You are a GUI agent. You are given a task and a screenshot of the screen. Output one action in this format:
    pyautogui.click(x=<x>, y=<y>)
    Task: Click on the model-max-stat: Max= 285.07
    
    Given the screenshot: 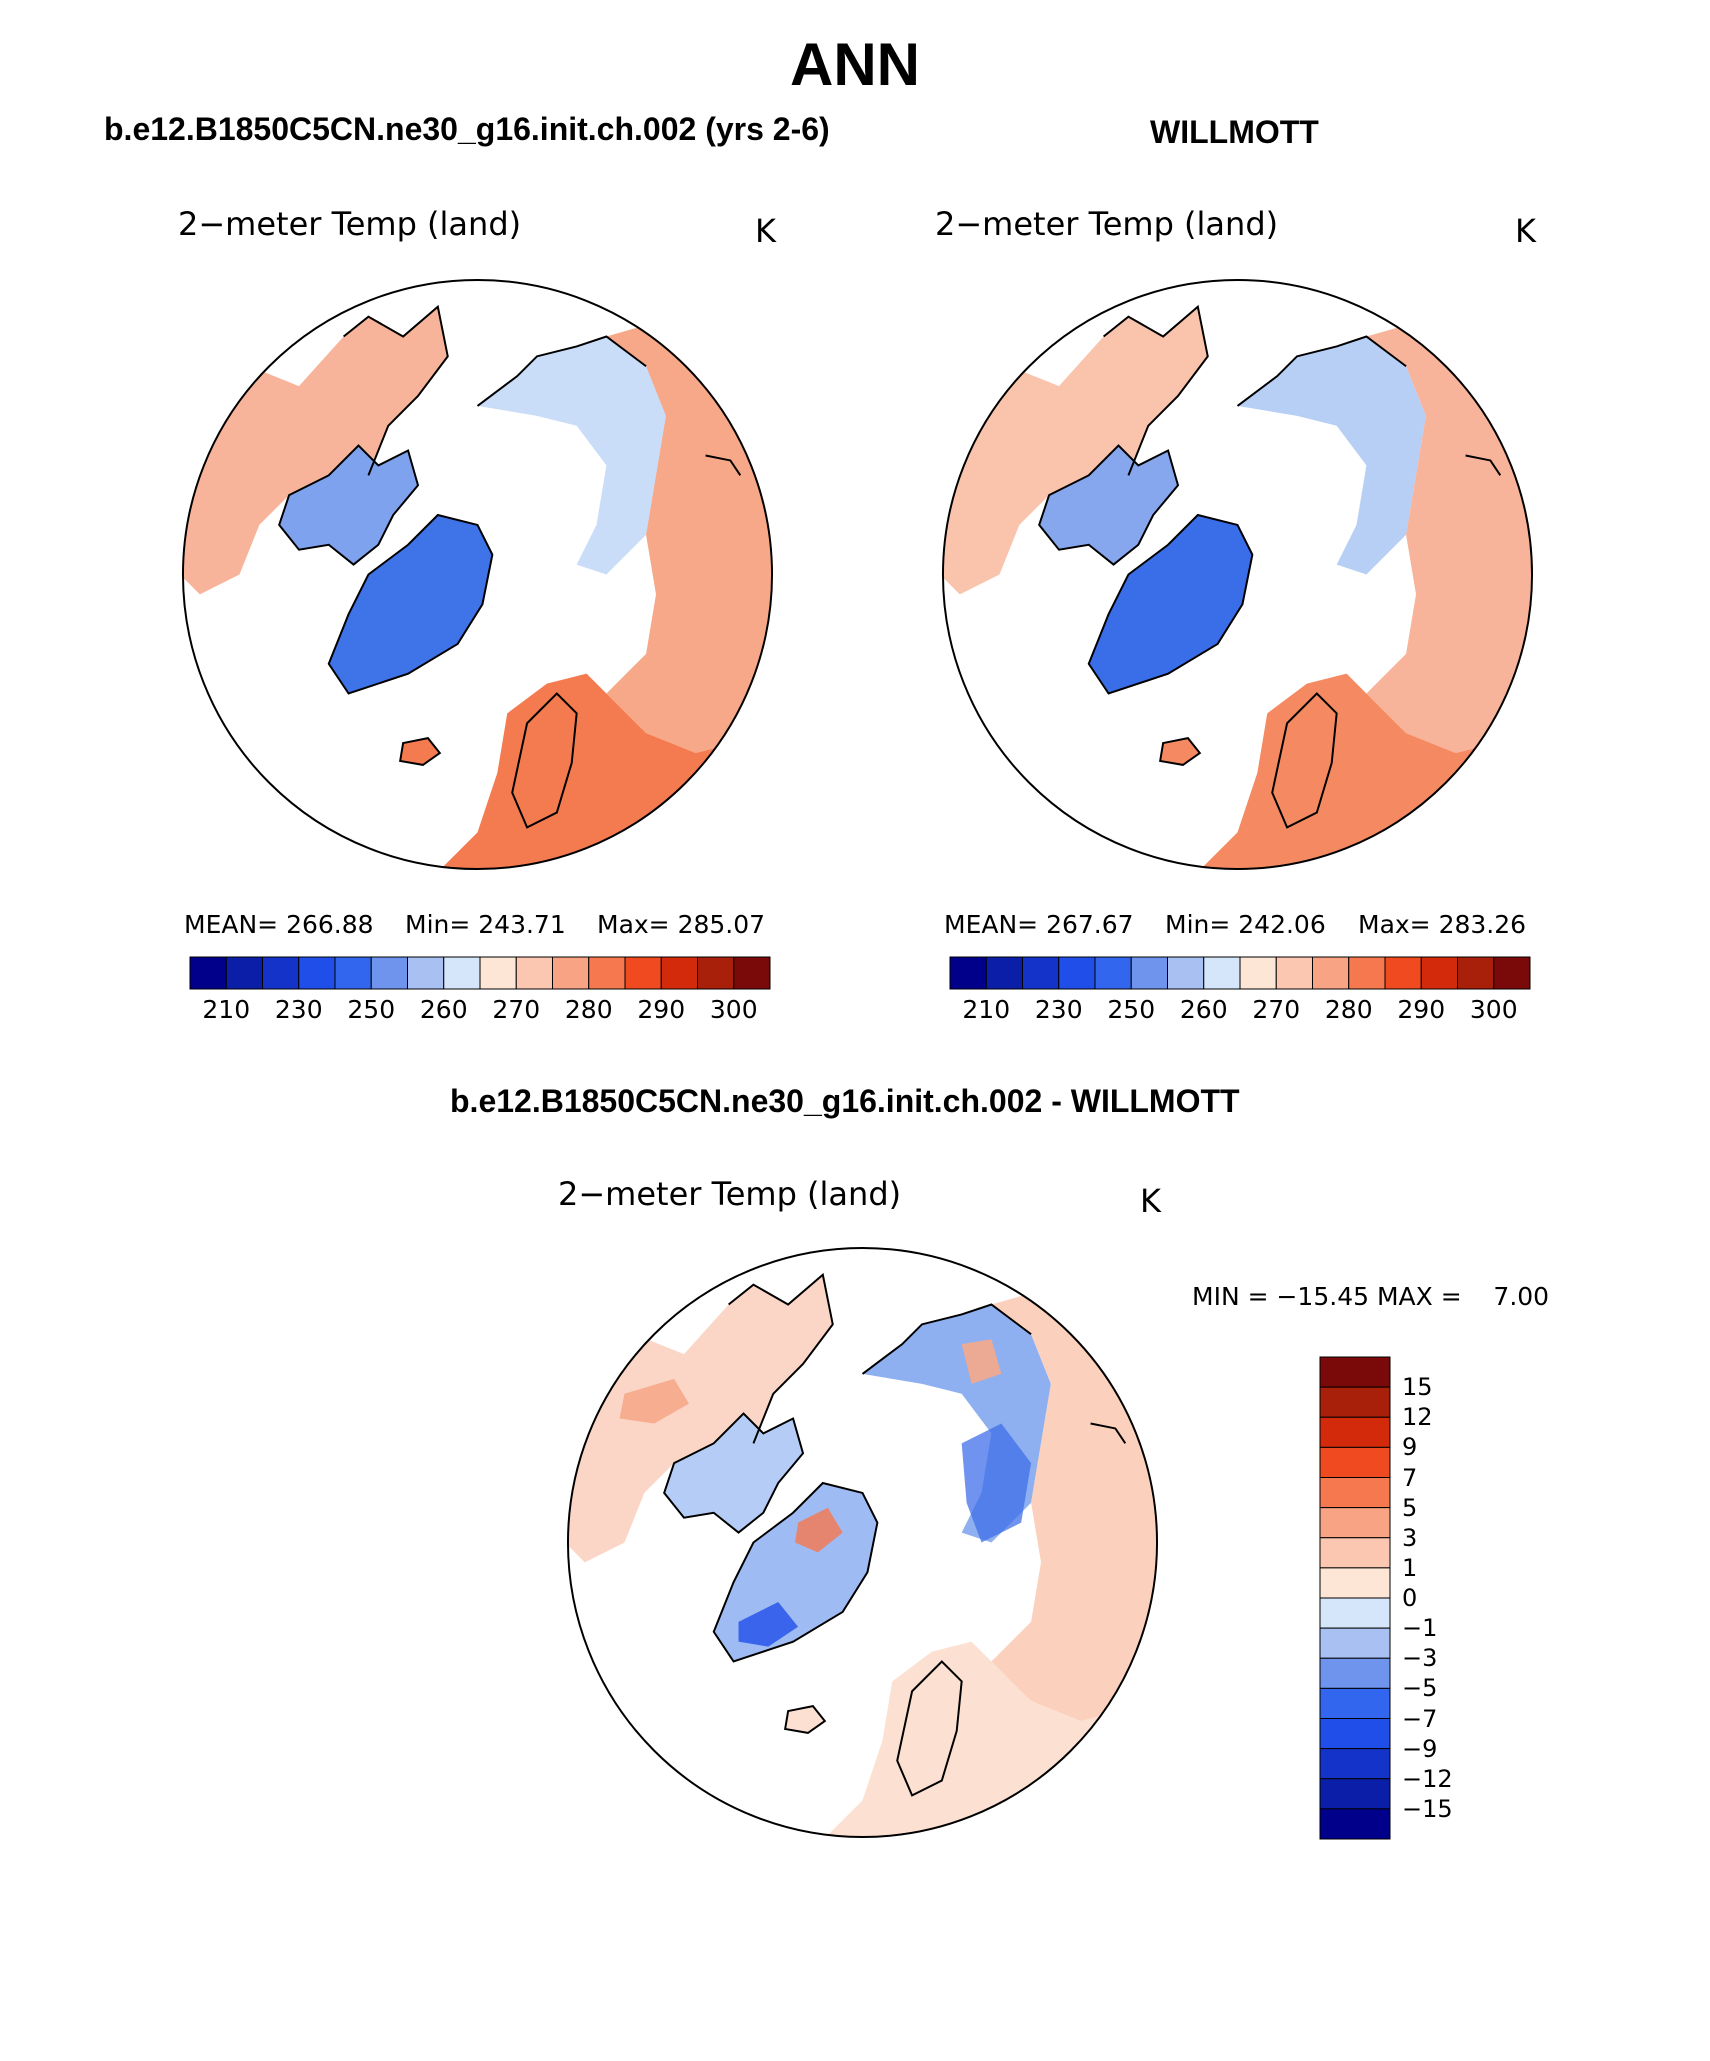 What is the action you would take?
    pyautogui.click(x=681, y=924)
    